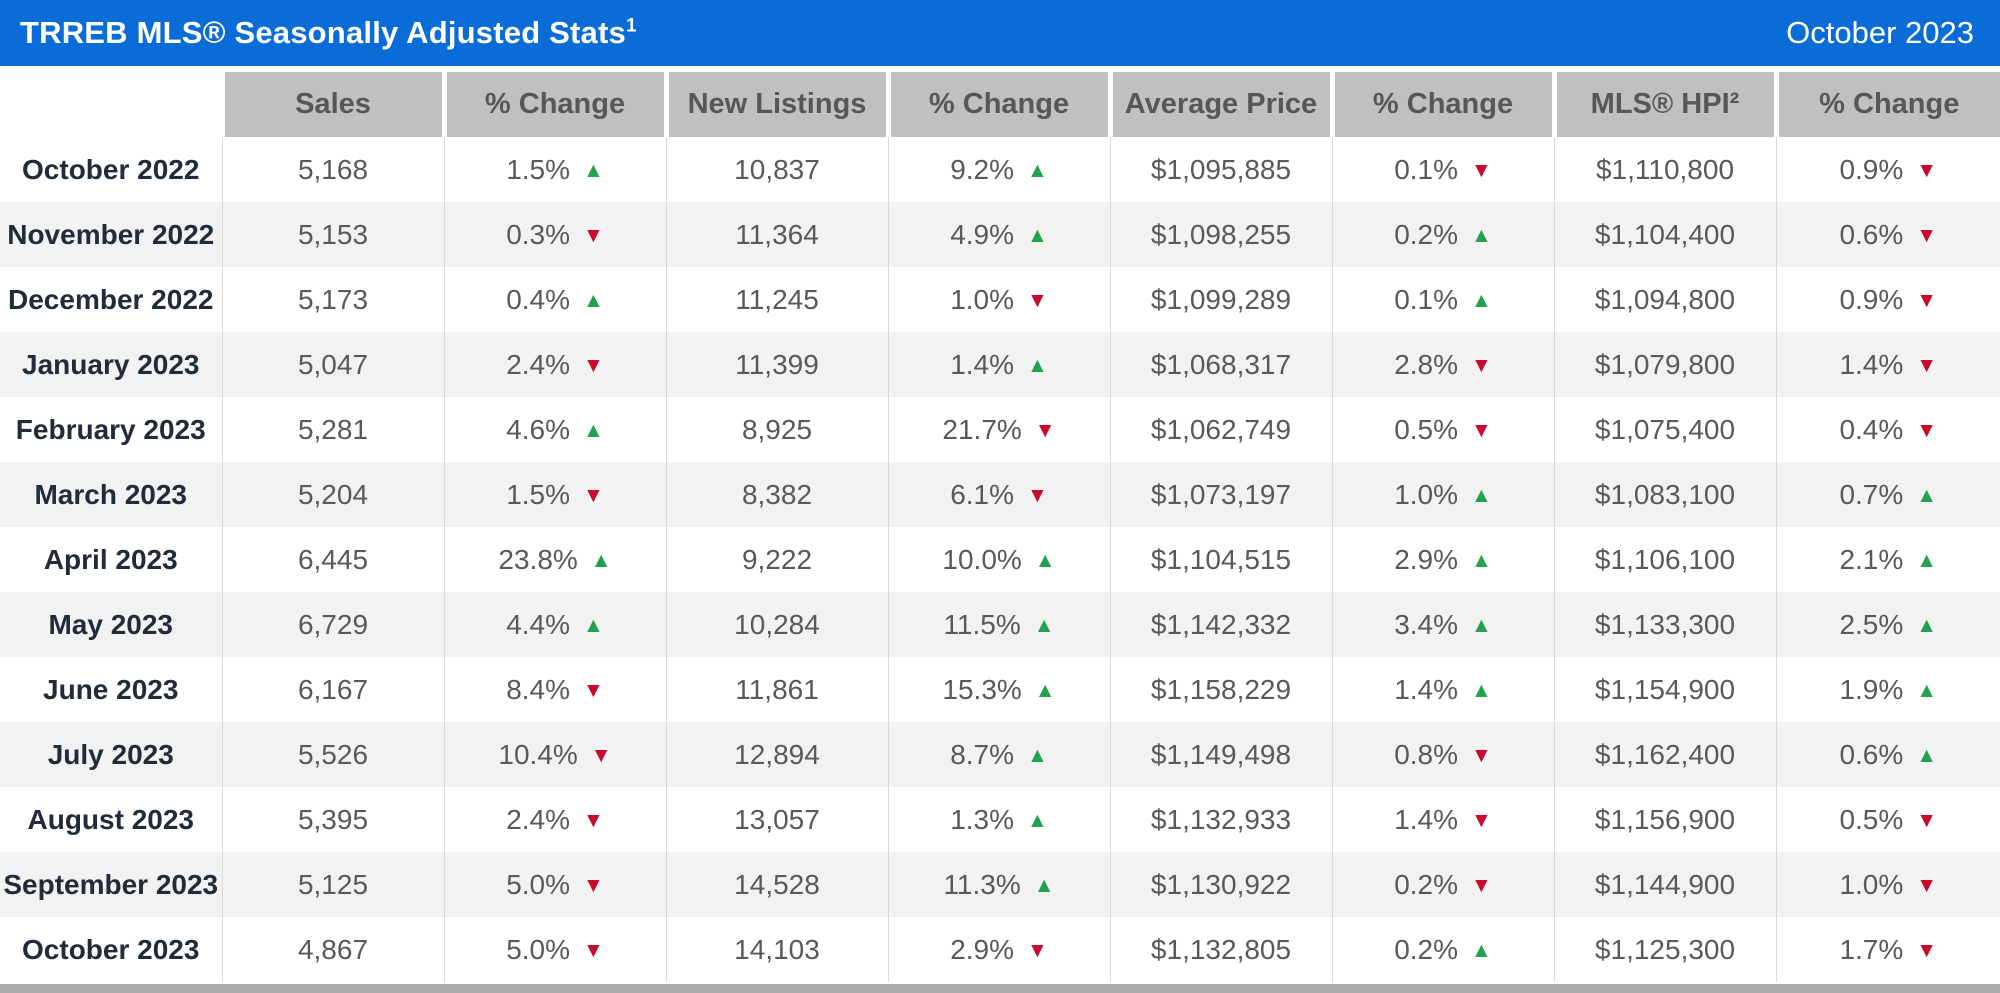  Describe the element at coordinates (1871, 299) in the screenshot. I see `mls-hpi-pct-change-value: 0.9%` at that location.